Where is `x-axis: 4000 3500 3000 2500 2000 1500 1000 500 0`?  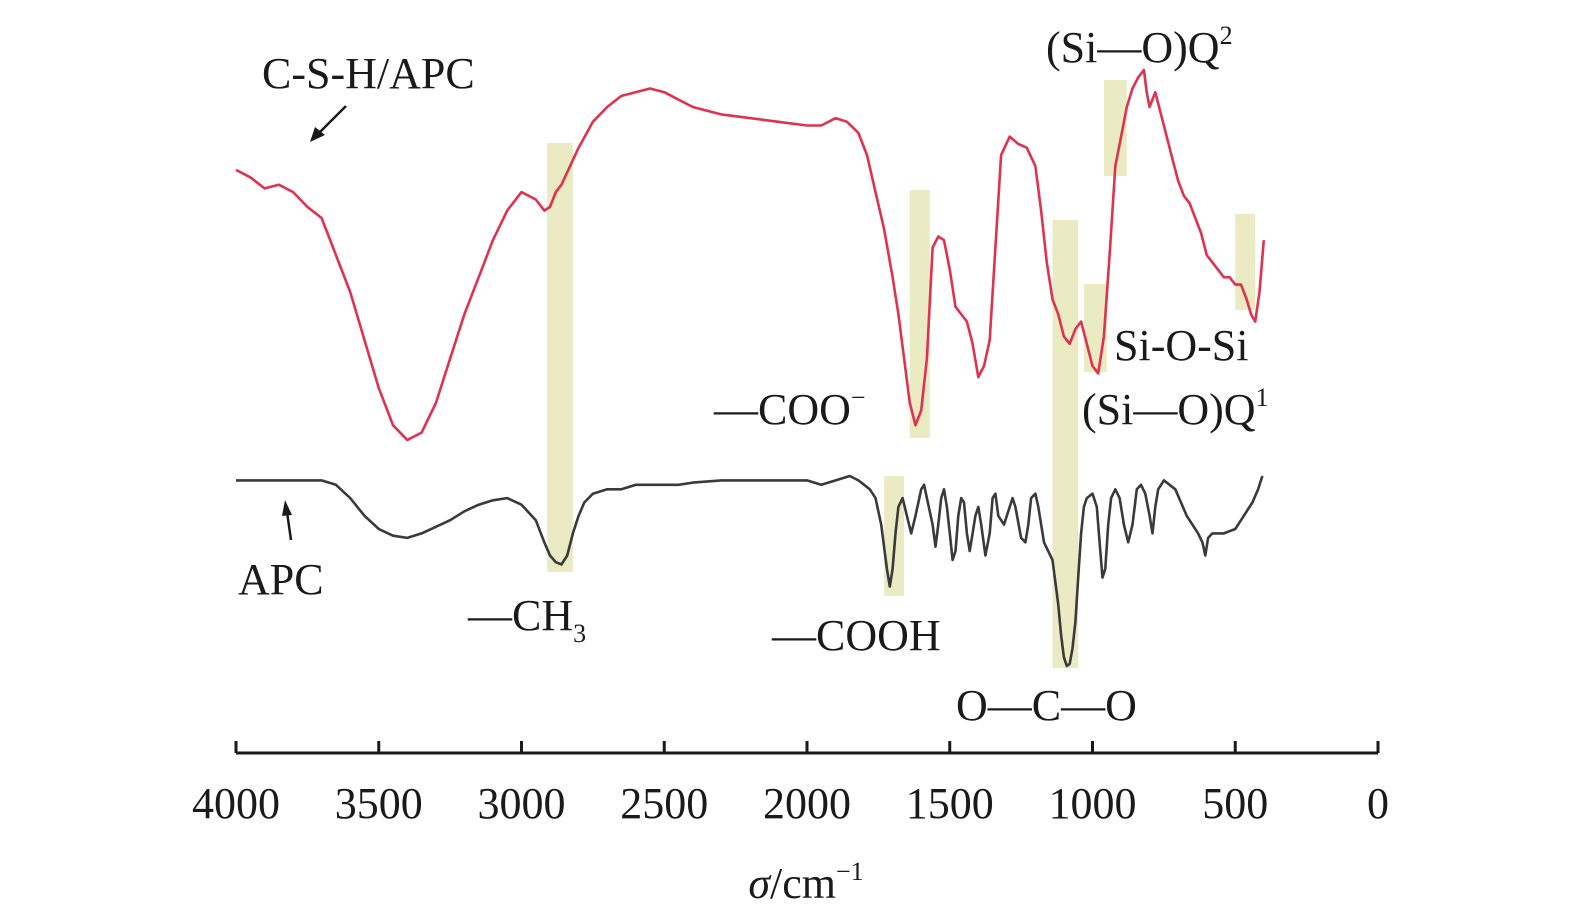
x-axis: 4000 3500 3000 2500 2000 1500 1000 500 0 is located at coordinates (790, 784).